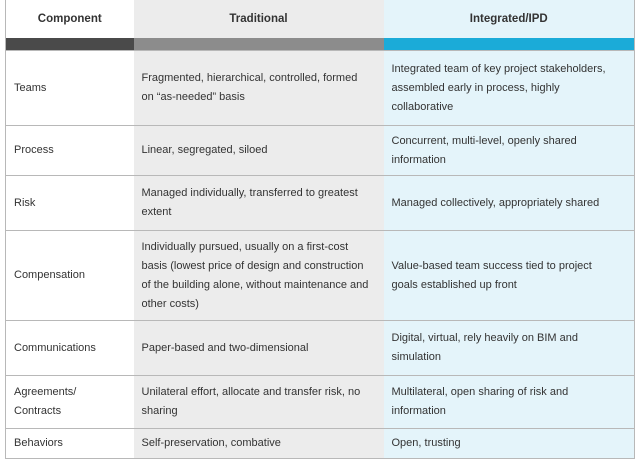  Describe the element at coordinates (480, 392) in the screenshot. I see `cell-text-line: Multilateral, open sharing of risk and` at that location.